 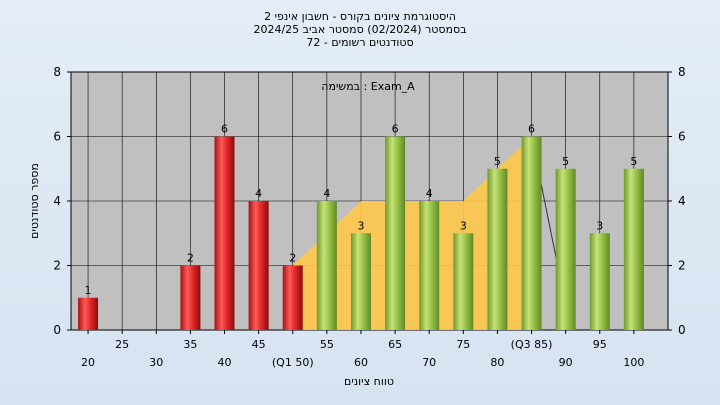 What do you see at coordinates (122, 344) in the screenshot?
I see `x-tick-label: 25` at bounding box center [122, 344].